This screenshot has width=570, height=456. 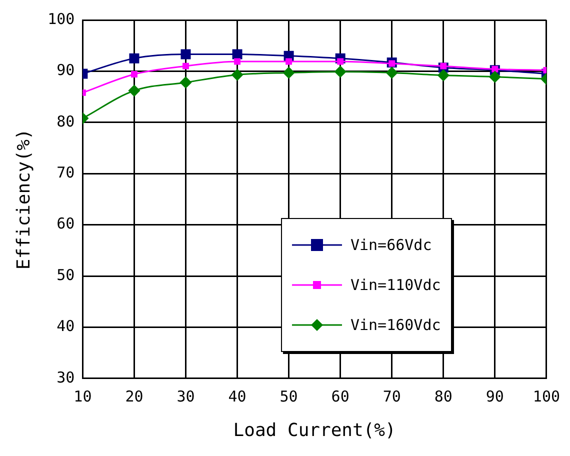 I want to click on x-tick-label: 90, so click(x=495, y=396).